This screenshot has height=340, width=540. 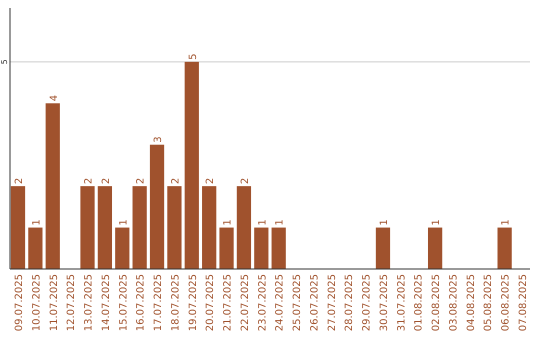 I want to click on x-tick-label: 28.07.2025, so click(x=350, y=303).